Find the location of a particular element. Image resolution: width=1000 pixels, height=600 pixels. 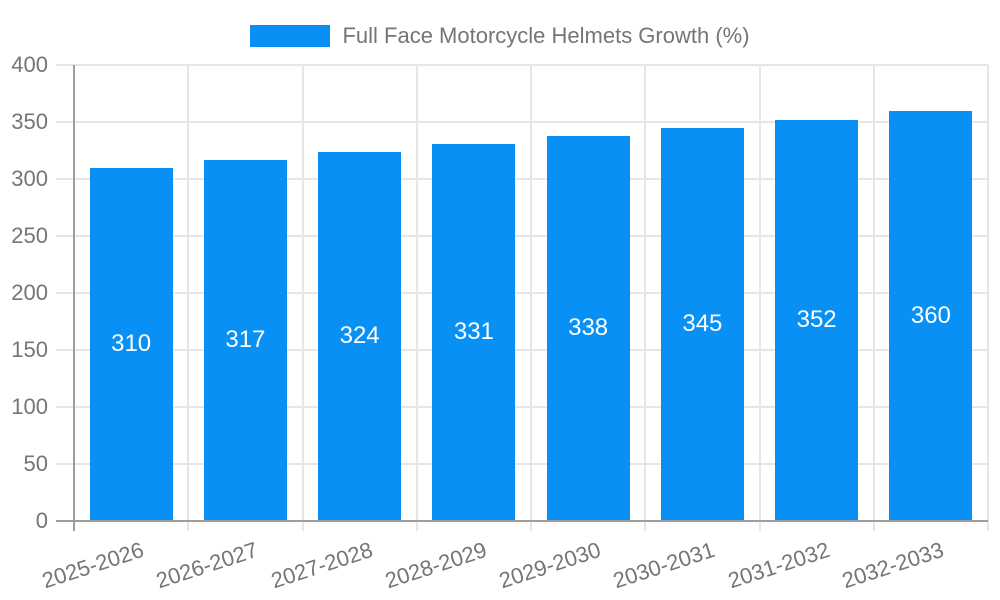

bar-value-label: 352 is located at coordinates (816, 320).